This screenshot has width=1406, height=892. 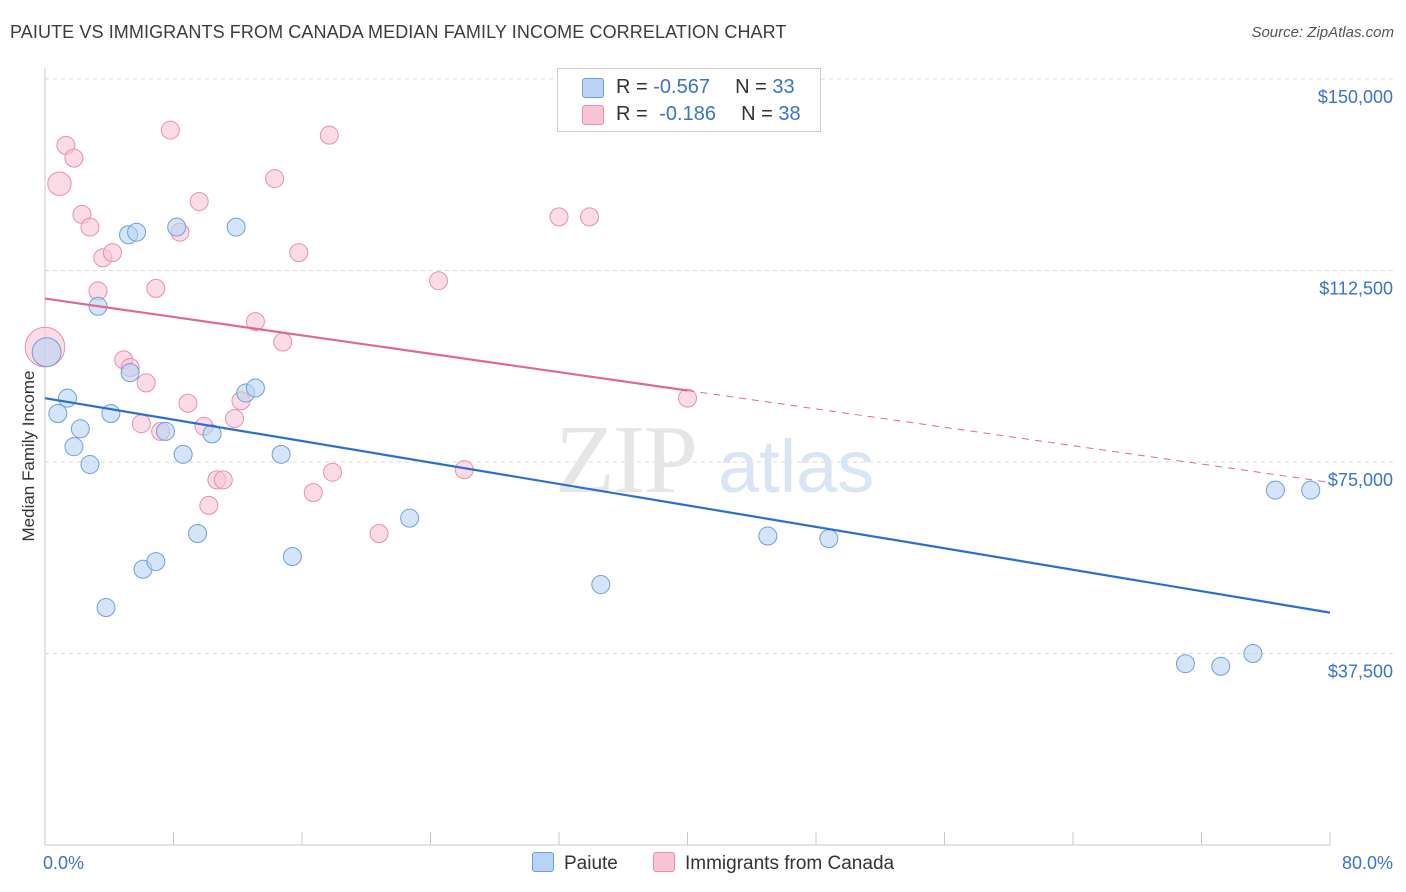 What do you see at coordinates (28, 455) in the screenshot?
I see `y-axis-label: Median Family Income` at bounding box center [28, 455].